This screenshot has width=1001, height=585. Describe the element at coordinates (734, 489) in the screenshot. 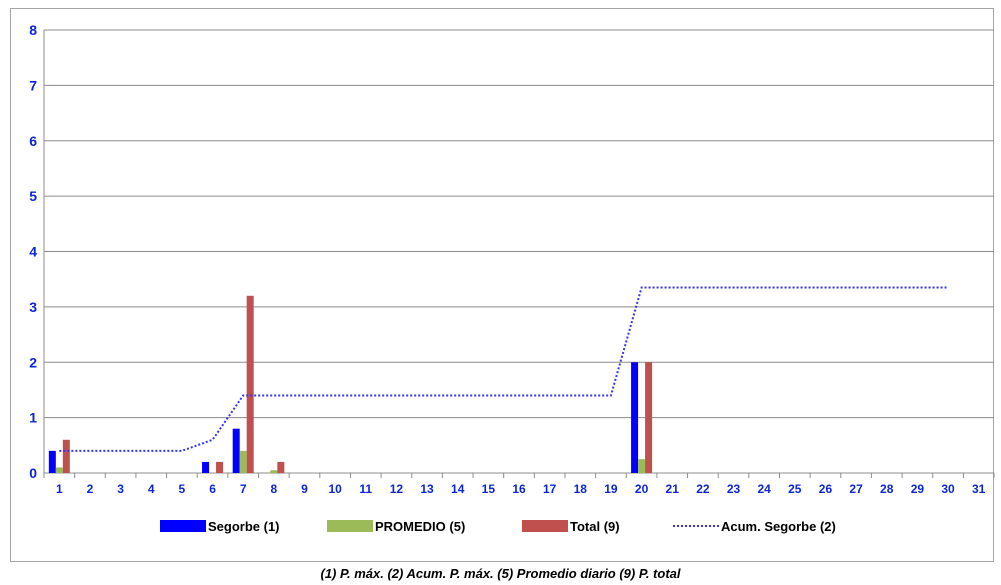

I see `x-tick-label: 23` at that location.